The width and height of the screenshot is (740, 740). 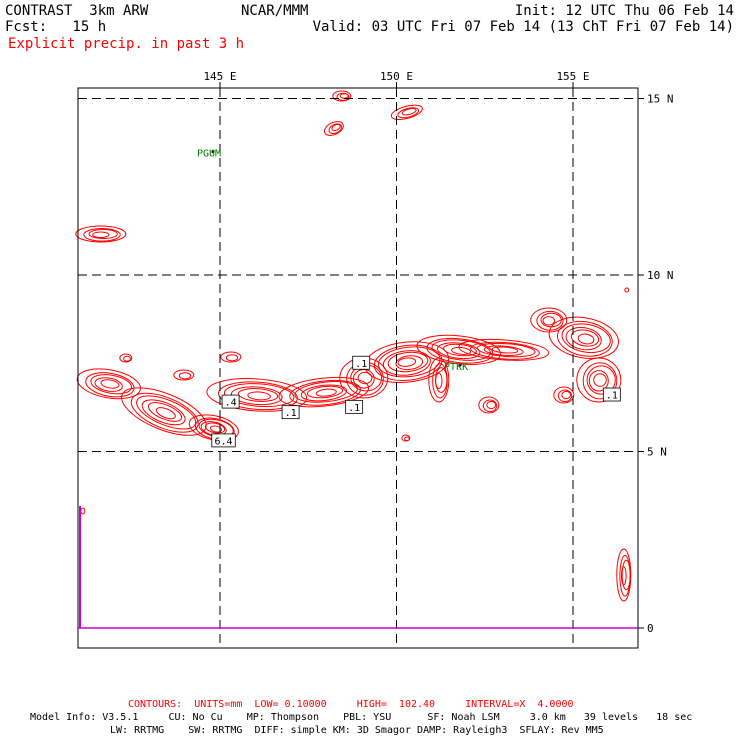 I want to click on lat-tick-label: 0, so click(x=650, y=628).